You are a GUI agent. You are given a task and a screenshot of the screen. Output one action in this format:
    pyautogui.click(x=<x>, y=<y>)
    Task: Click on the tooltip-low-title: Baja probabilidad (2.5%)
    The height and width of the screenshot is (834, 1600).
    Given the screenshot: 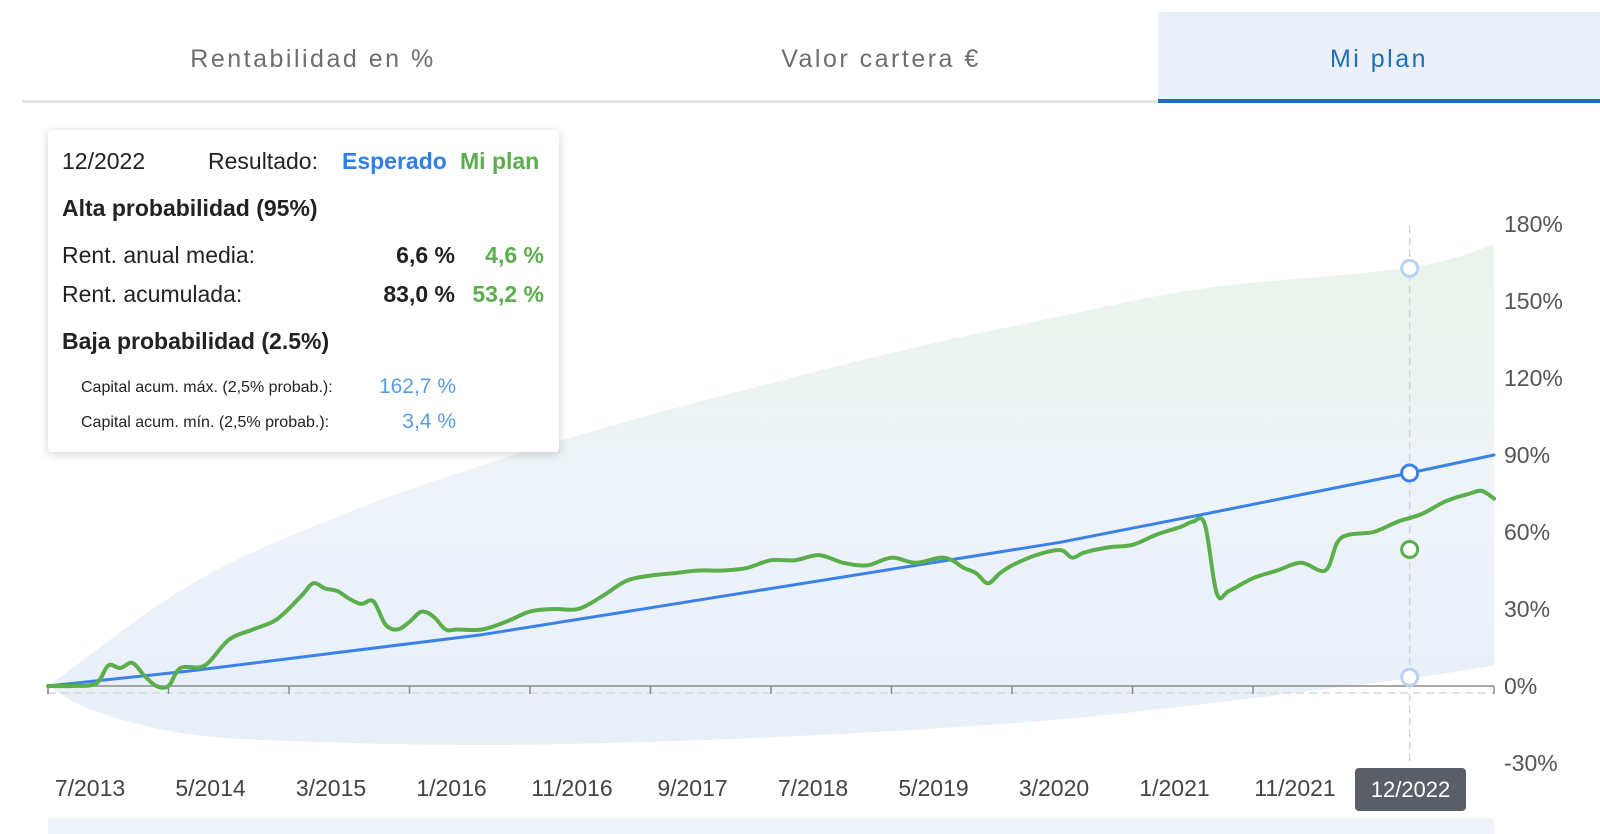 What is the action you would take?
    pyautogui.click(x=196, y=341)
    